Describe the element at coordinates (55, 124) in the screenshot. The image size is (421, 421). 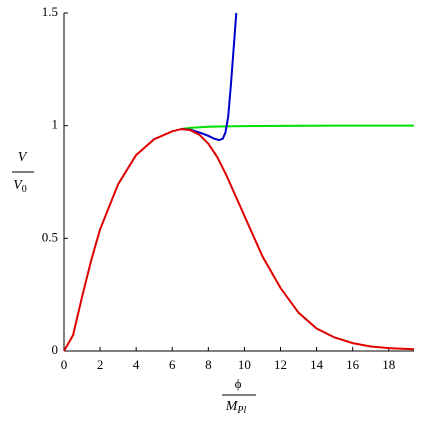
I see `y-tick-label: 1` at that location.